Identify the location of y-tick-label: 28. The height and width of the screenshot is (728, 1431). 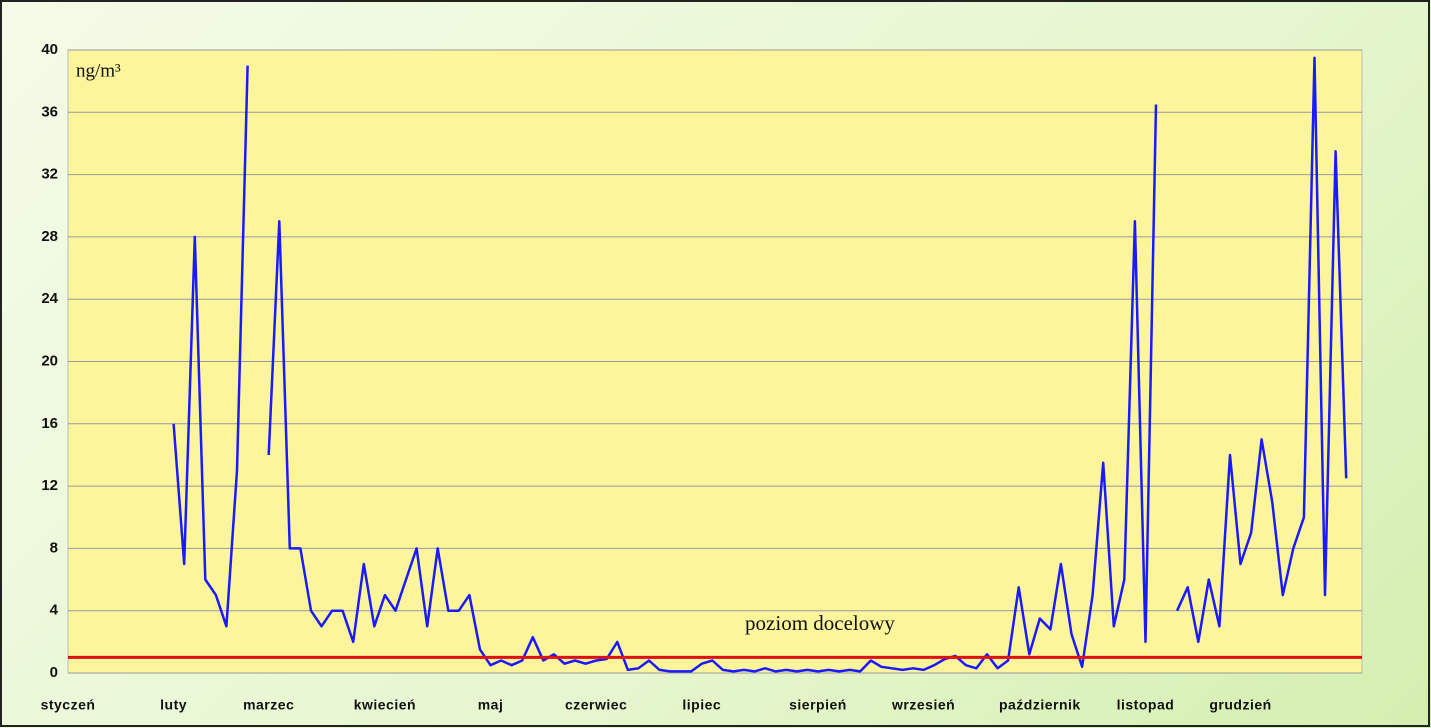
(49, 236).